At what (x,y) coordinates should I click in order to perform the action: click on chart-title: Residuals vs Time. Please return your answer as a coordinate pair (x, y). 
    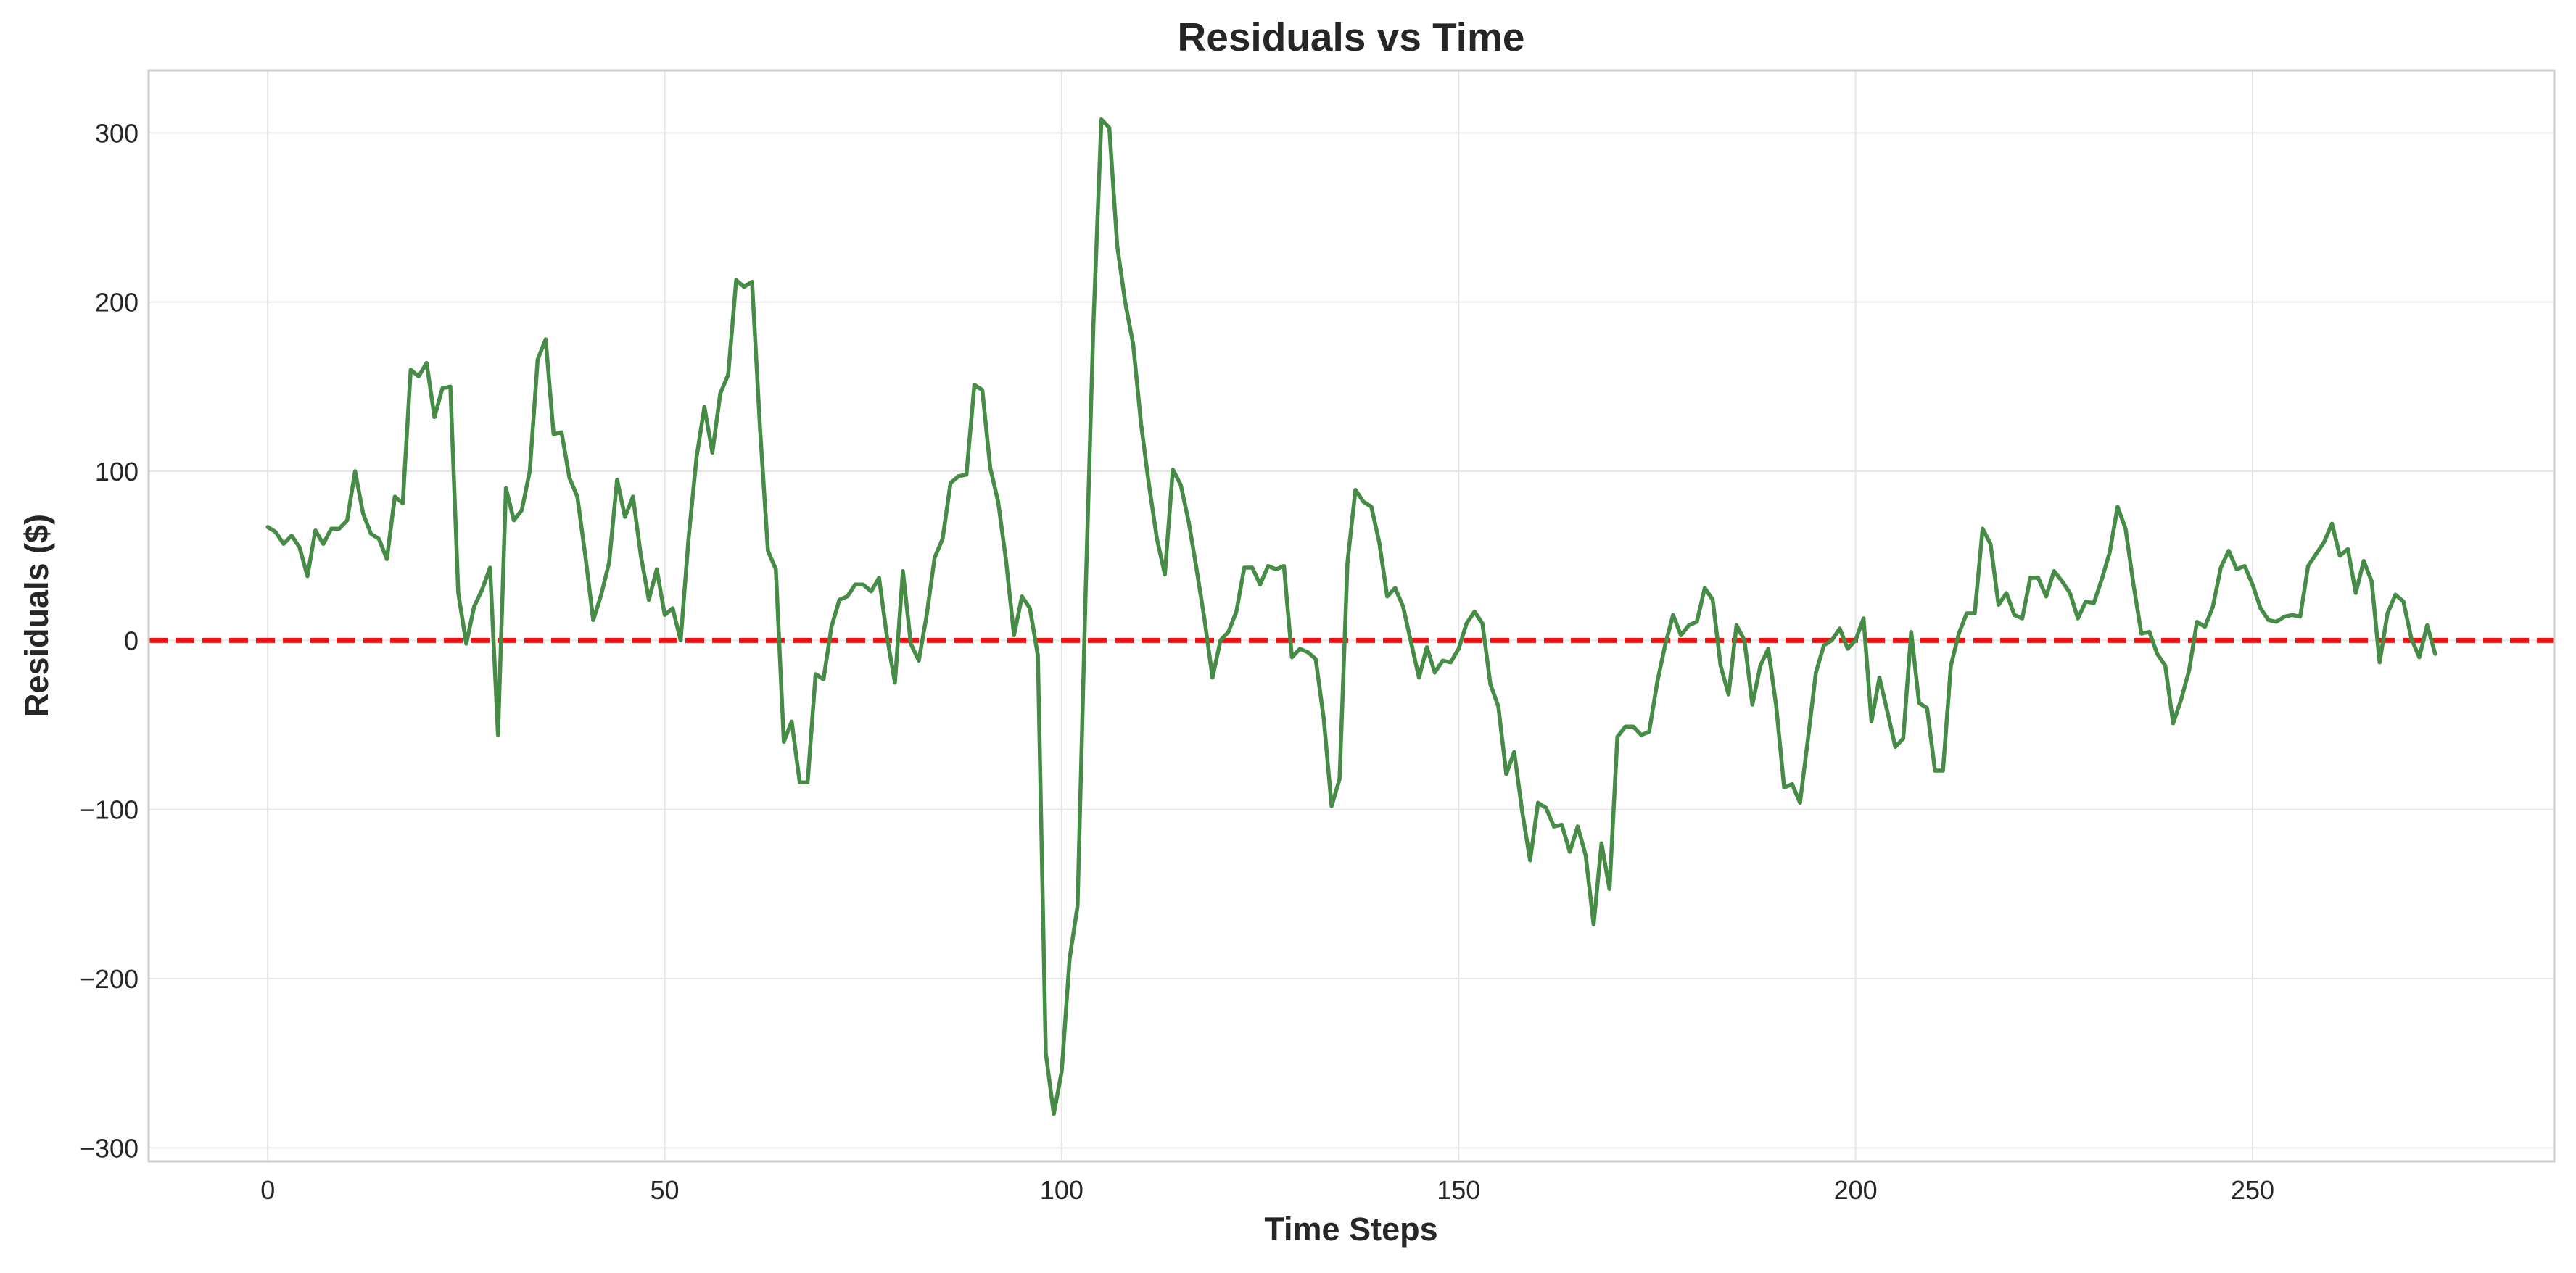
    Looking at the image, I should click on (1351, 36).